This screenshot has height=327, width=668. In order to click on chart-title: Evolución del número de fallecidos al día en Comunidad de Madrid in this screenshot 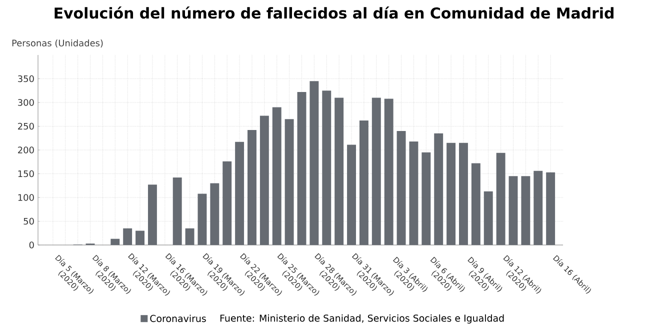, I will do `click(334, 12)`.